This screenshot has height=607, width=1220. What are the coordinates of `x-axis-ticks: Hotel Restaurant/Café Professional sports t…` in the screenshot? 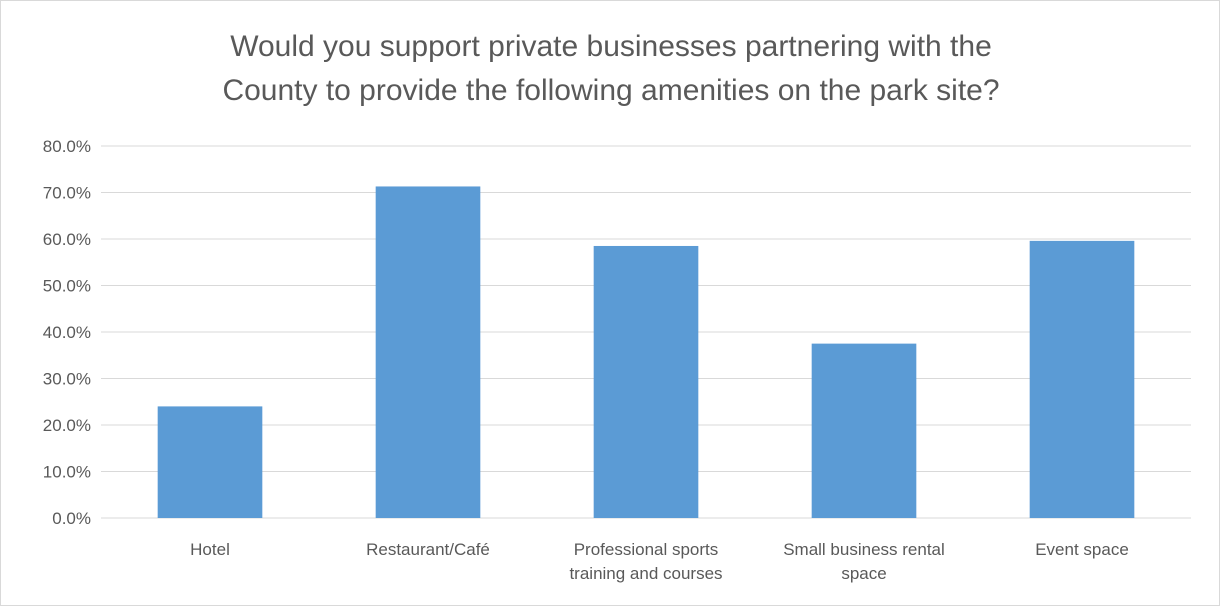 It's located at (659, 561).